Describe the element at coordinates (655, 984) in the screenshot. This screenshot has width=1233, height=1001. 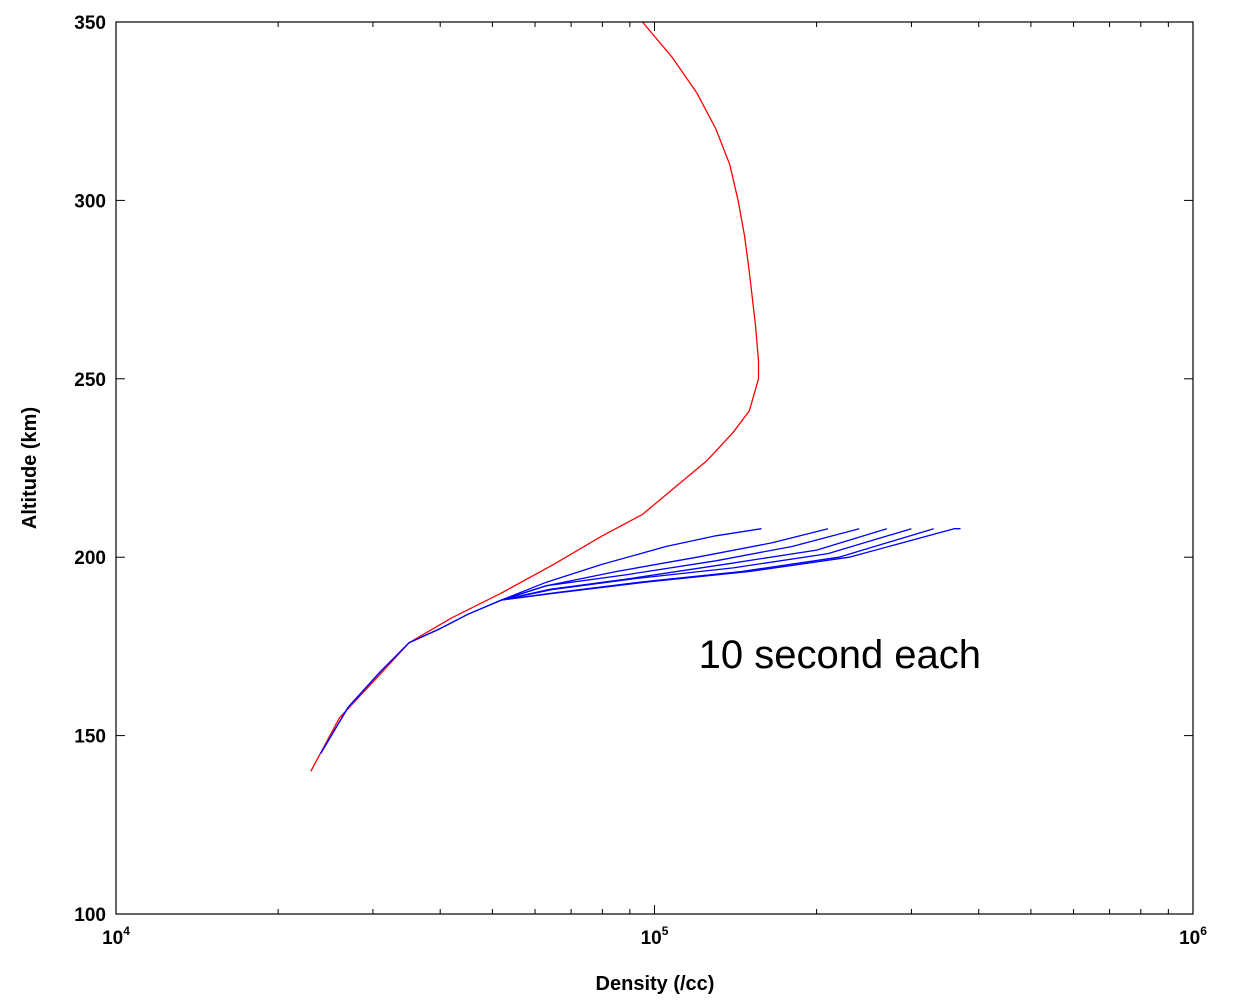
I see `x-axis-label: Density (/cc)` at that location.